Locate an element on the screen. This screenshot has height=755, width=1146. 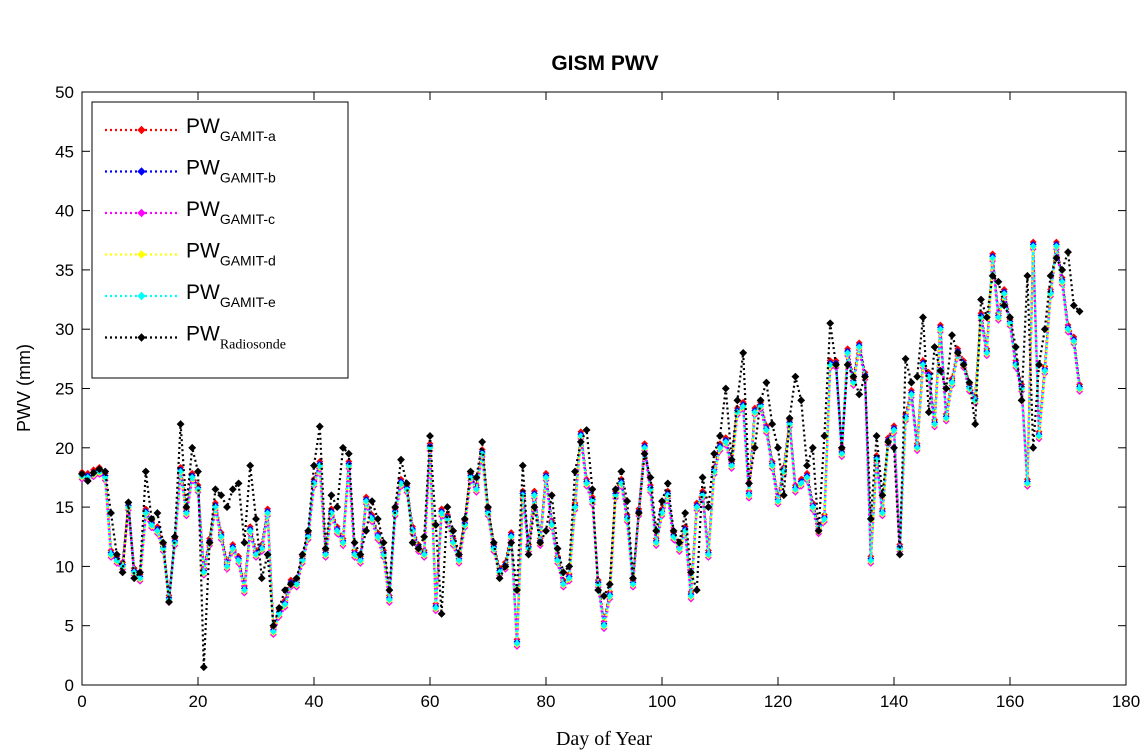
x-tick-label: 80 is located at coordinates (546, 701).